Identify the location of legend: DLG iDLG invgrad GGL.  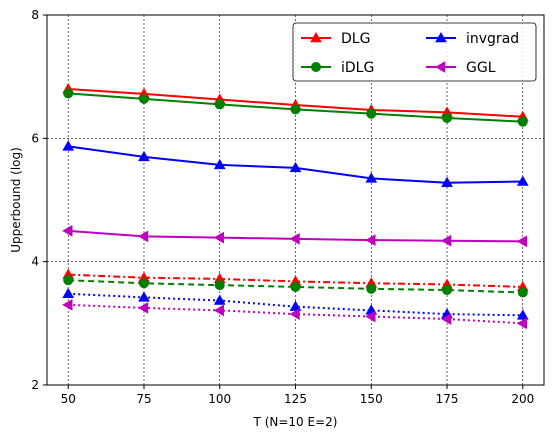
(414, 52).